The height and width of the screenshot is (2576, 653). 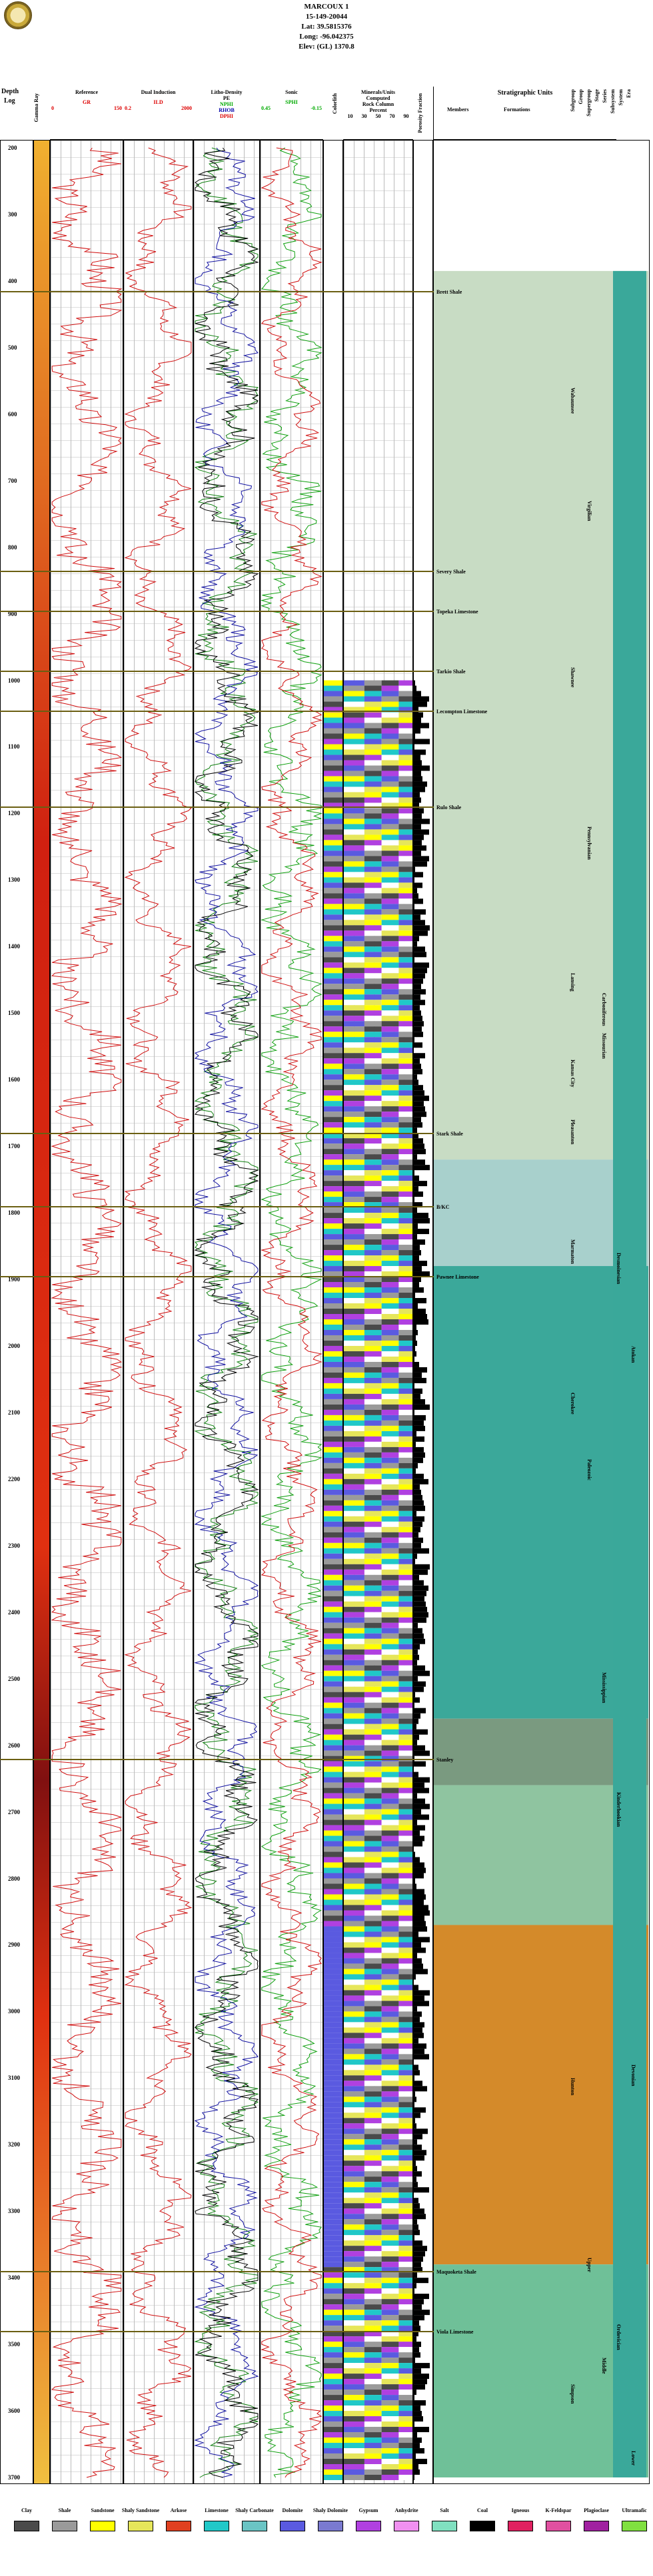 What do you see at coordinates (14, 1945) in the screenshot?
I see `depth-tick-label: 2900` at bounding box center [14, 1945].